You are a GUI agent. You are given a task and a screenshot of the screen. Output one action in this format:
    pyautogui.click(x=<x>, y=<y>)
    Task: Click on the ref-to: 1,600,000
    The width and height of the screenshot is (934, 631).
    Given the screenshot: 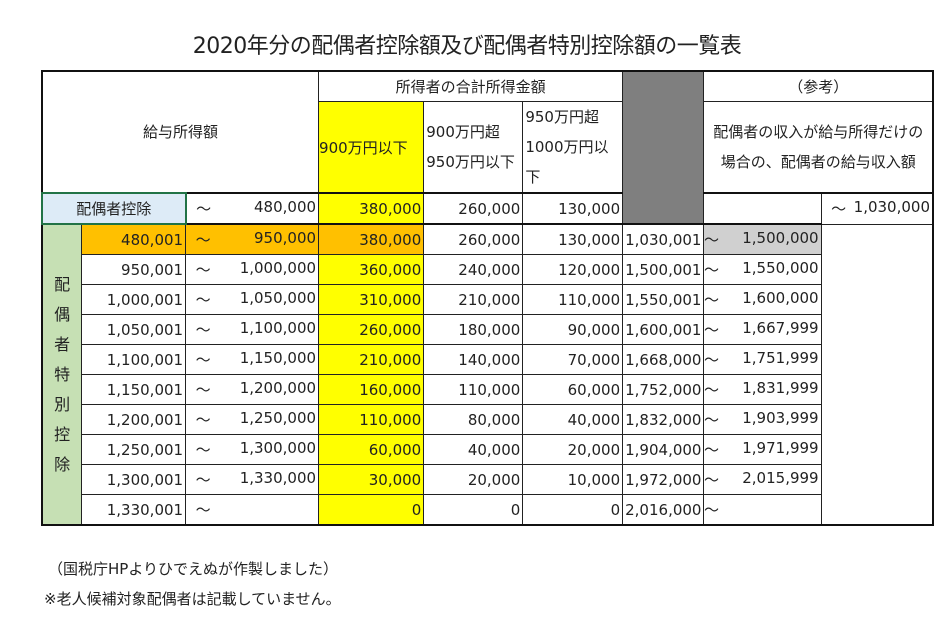 What is the action you would take?
    pyautogui.click(x=780, y=298)
    